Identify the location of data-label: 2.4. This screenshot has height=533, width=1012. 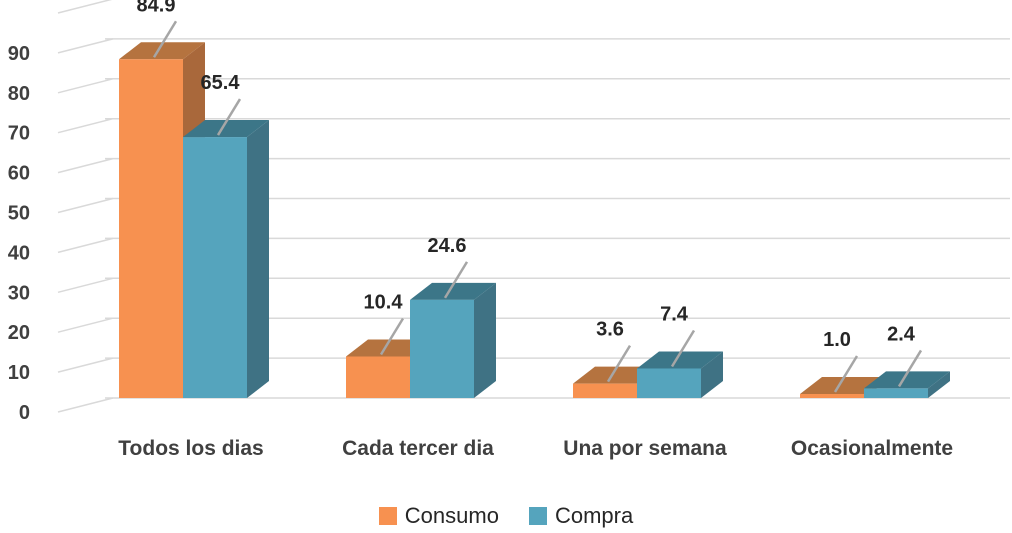
(901, 334).